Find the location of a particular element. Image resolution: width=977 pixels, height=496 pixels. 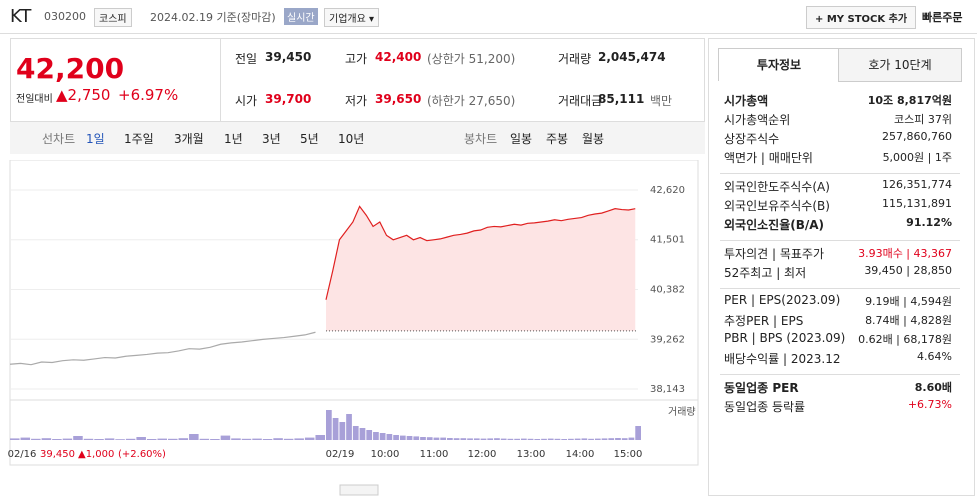

footer-price: 39,450 is located at coordinates (57, 454).